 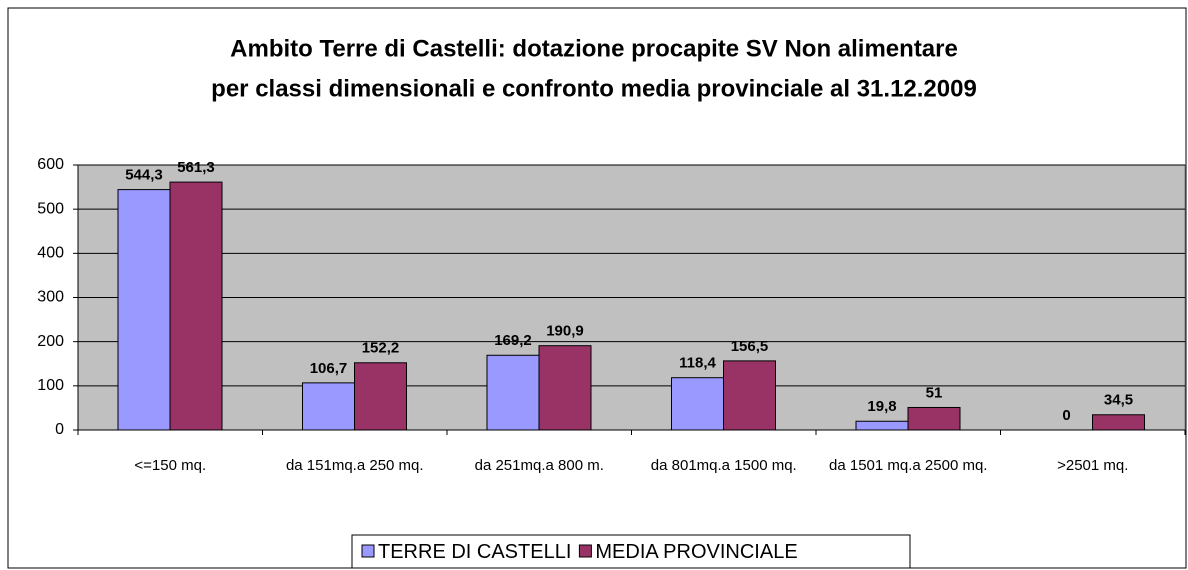 What do you see at coordinates (50, 164) in the screenshot?
I see `y-tick-label: 600` at bounding box center [50, 164].